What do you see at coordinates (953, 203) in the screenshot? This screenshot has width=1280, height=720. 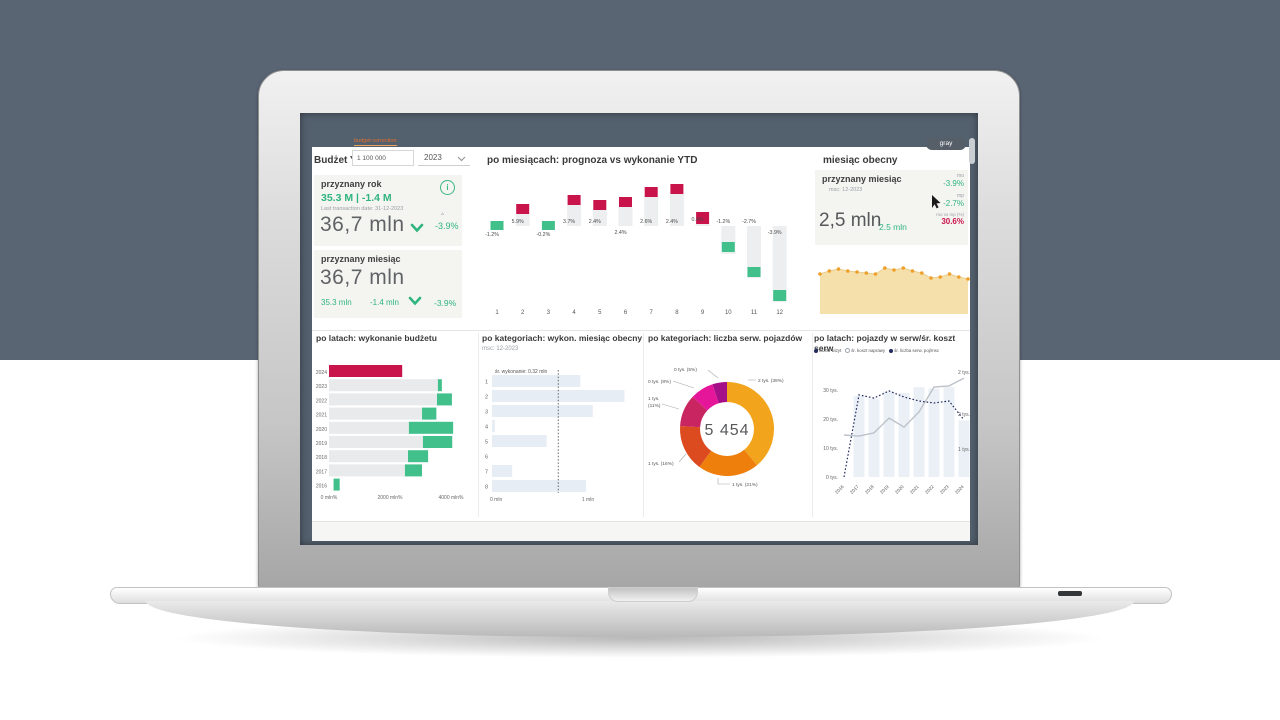 I see `mp-value: -2.7%` at bounding box center [953, 203].